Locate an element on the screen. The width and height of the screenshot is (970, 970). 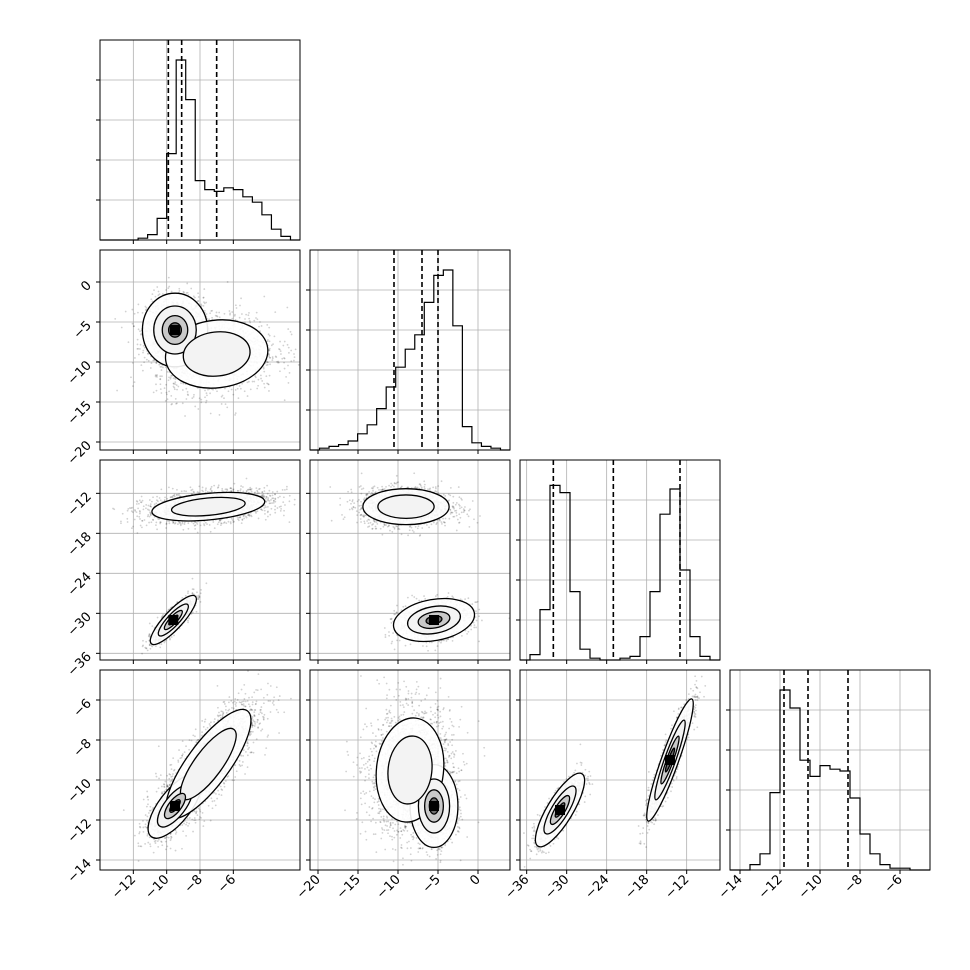
panel-background is located at coordinates (830, 770).